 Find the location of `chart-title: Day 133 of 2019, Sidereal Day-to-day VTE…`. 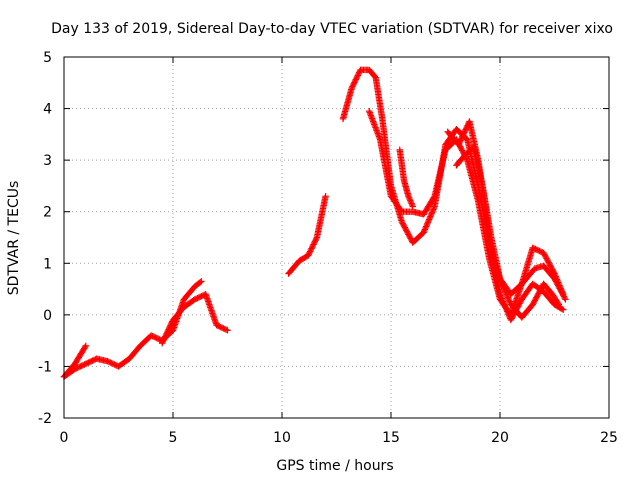

chart-title: Day 133 of 2019, Sidereal Day-to-day VTE… is located at coordinates (332, 29).